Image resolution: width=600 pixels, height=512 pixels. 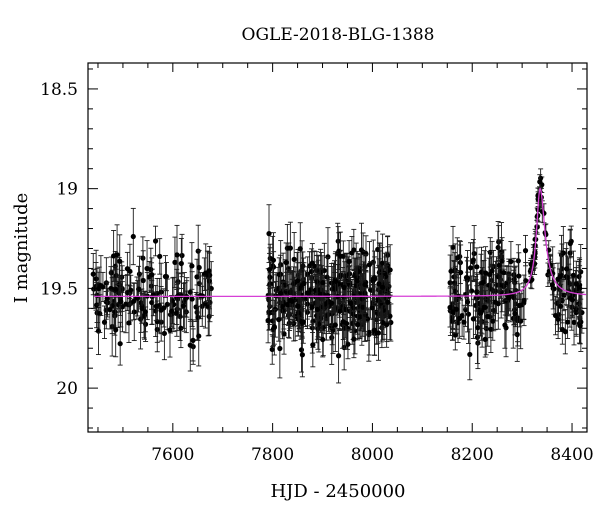 What do you see at coordinates (472, 455) in the screenshot?
I see `x-tick-label: 8200` at bounding box center [472, 455].